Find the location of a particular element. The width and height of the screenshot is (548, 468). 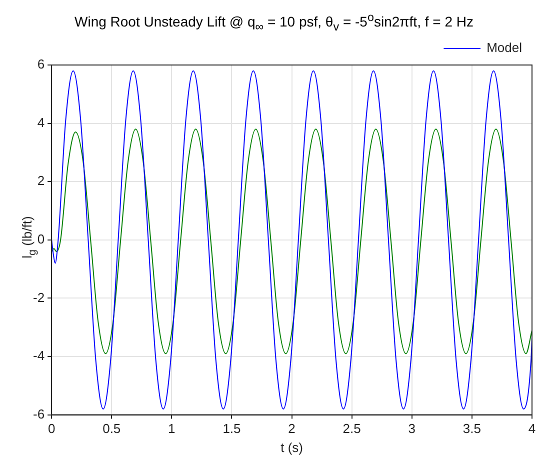

y-tick-label: -6 is located at coordinates (38, 414).